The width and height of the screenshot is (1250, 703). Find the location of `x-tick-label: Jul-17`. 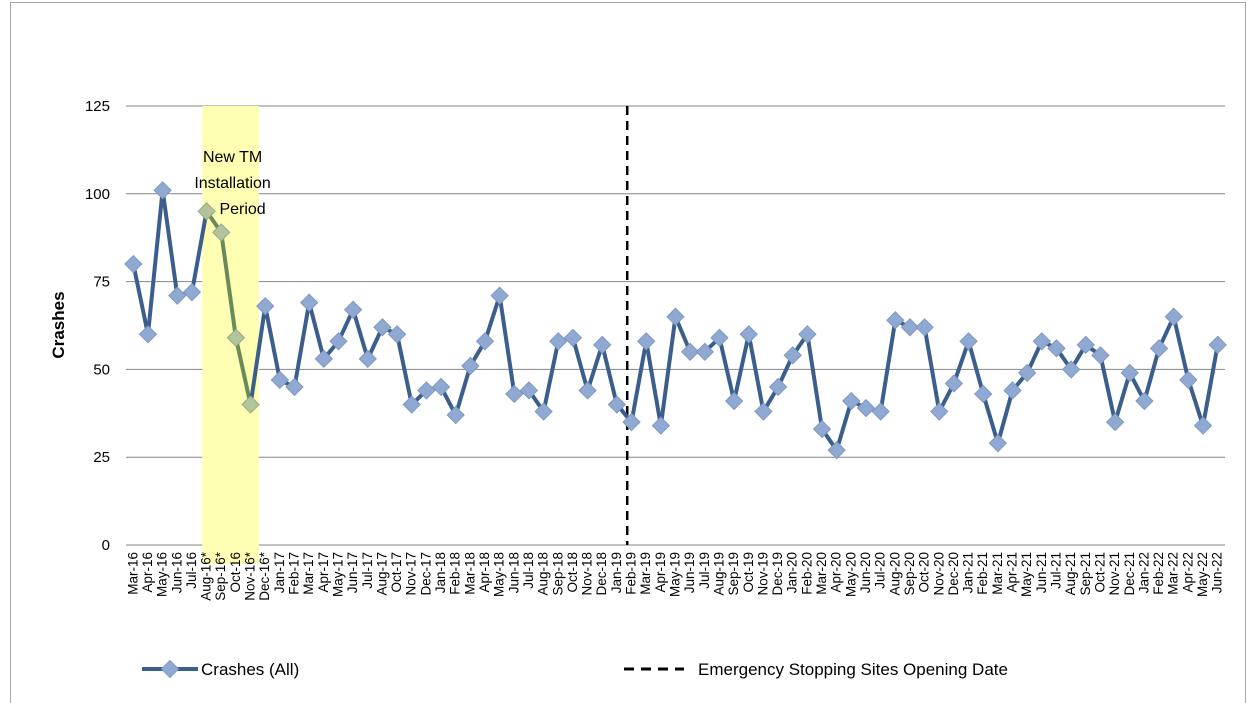

x-tick-label: Jul-17 is located at coordinates (367, 570).